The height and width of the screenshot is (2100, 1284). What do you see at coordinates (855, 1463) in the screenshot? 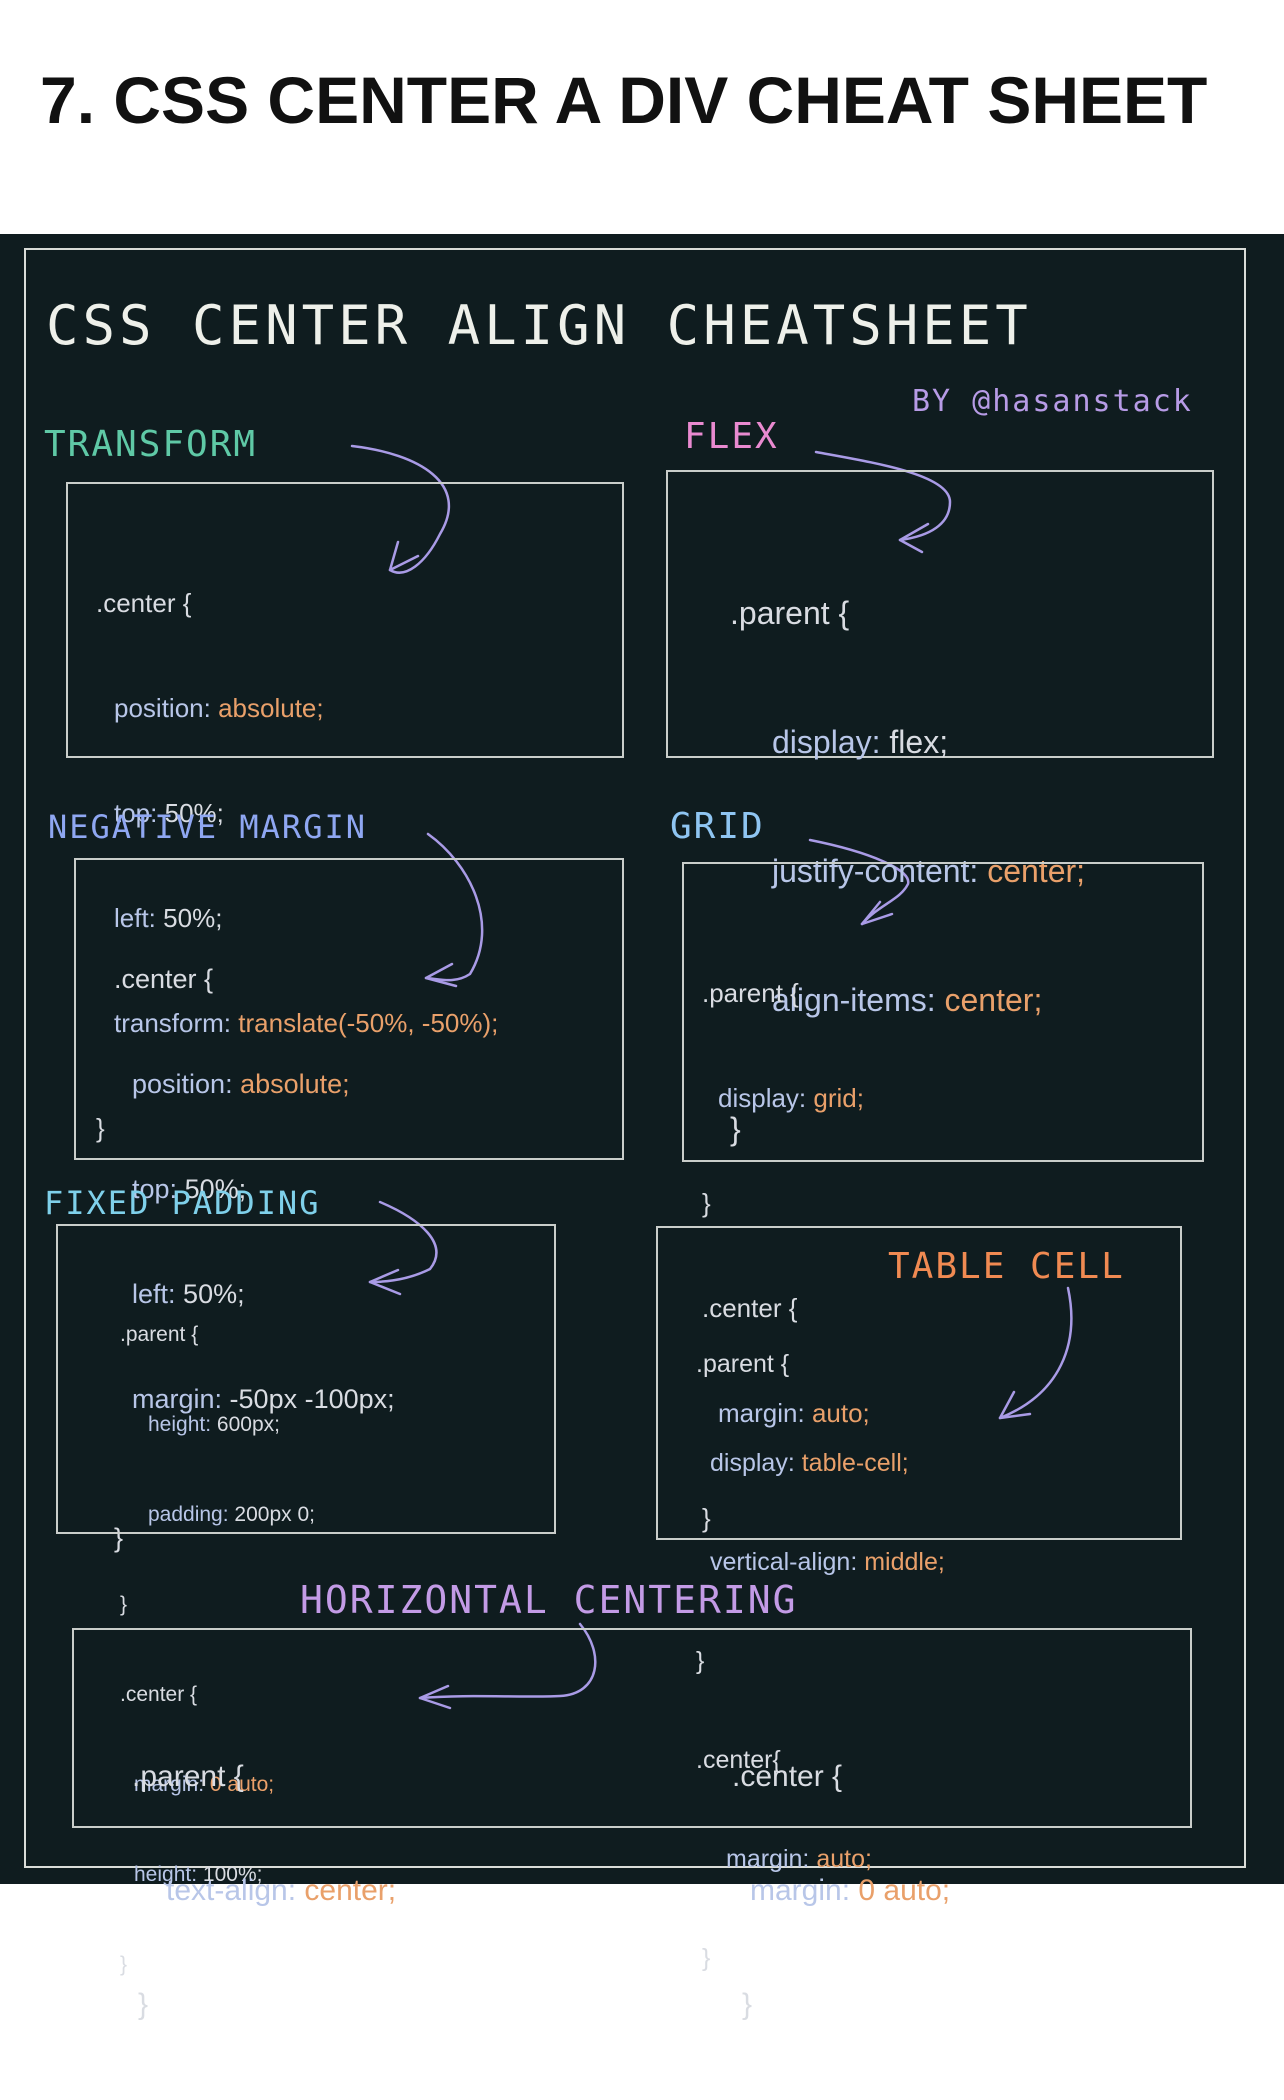
I see `code-value: table-cell;` at bounding box center [855, 1463].